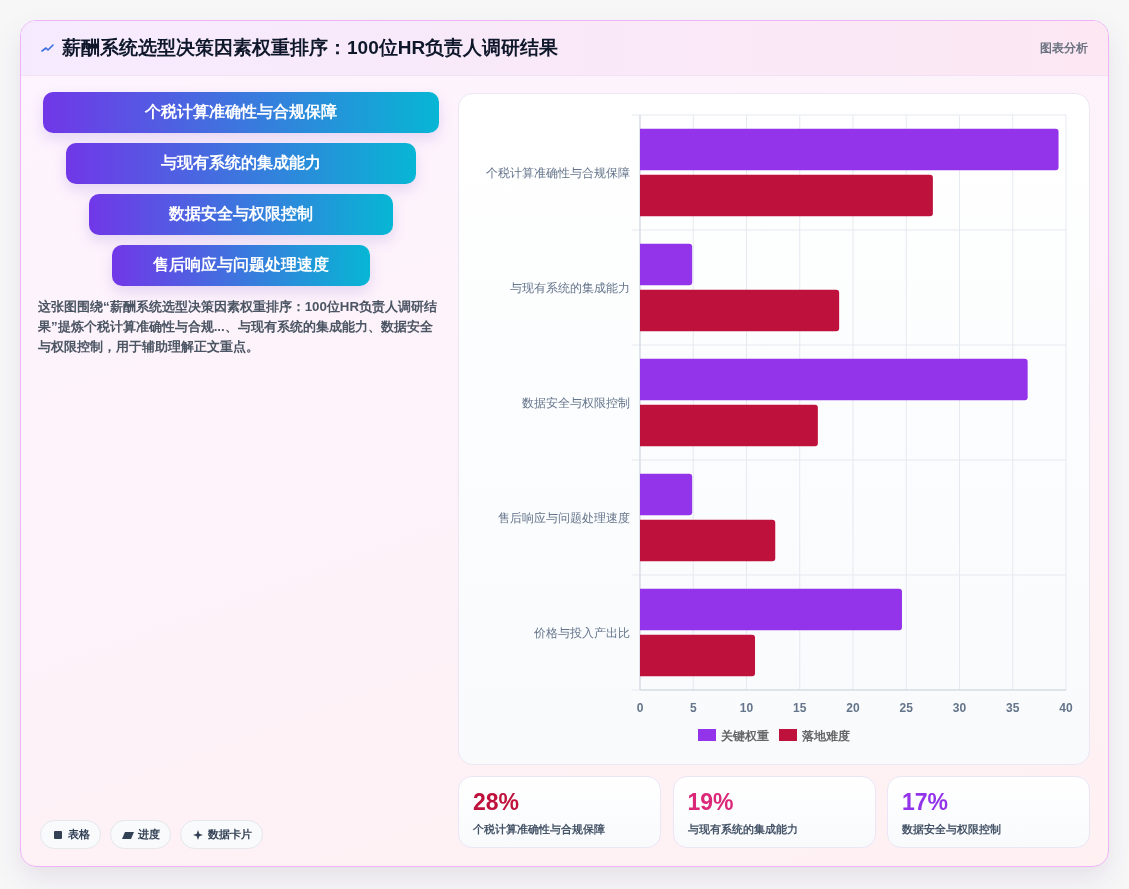 The height and width of the screenshot is (889, 1129). I want to click on text: 数据卡片, so click(230, 834).